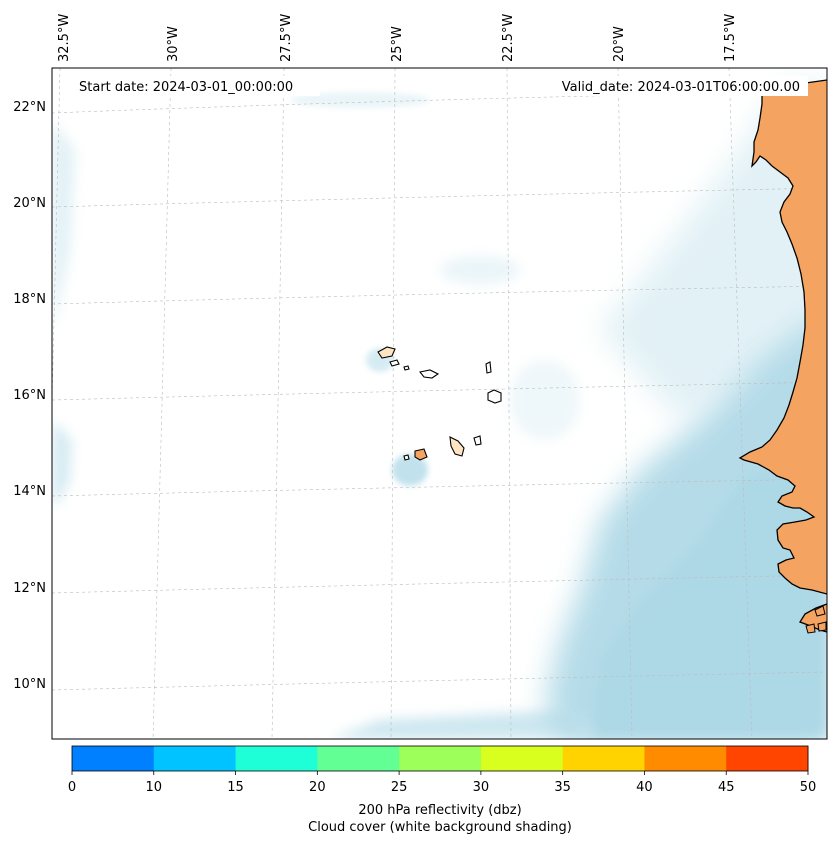  Describe the element at coordinates (286, 38) in the screenshot. I see `lon-label-27-5: 27.5°W` at that location.